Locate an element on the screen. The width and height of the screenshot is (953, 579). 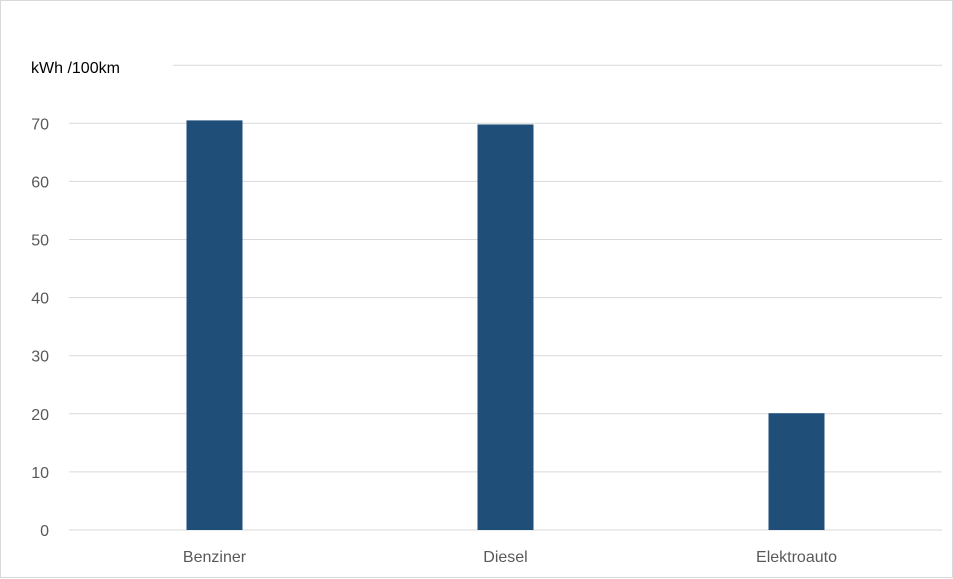
bar-diesel is located at coordinates (505, 327).